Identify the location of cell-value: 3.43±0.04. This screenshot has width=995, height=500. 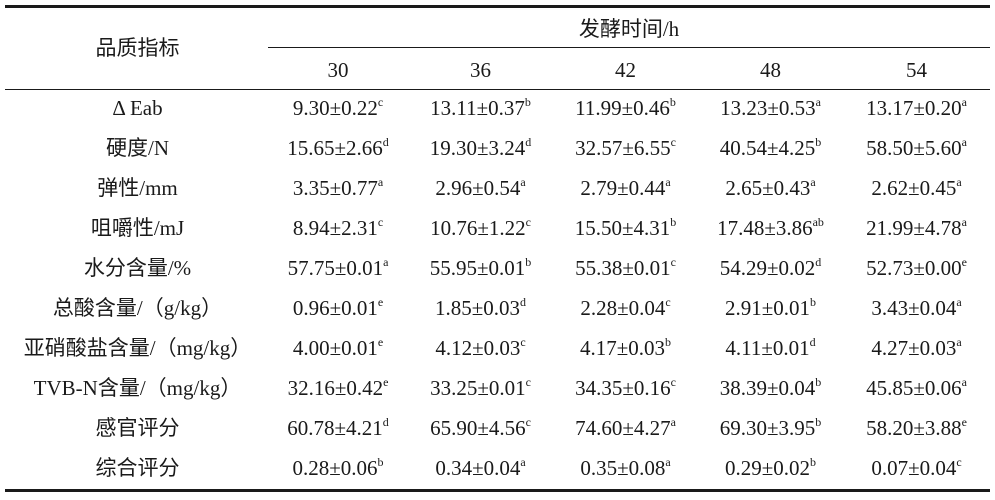
(914, 308).